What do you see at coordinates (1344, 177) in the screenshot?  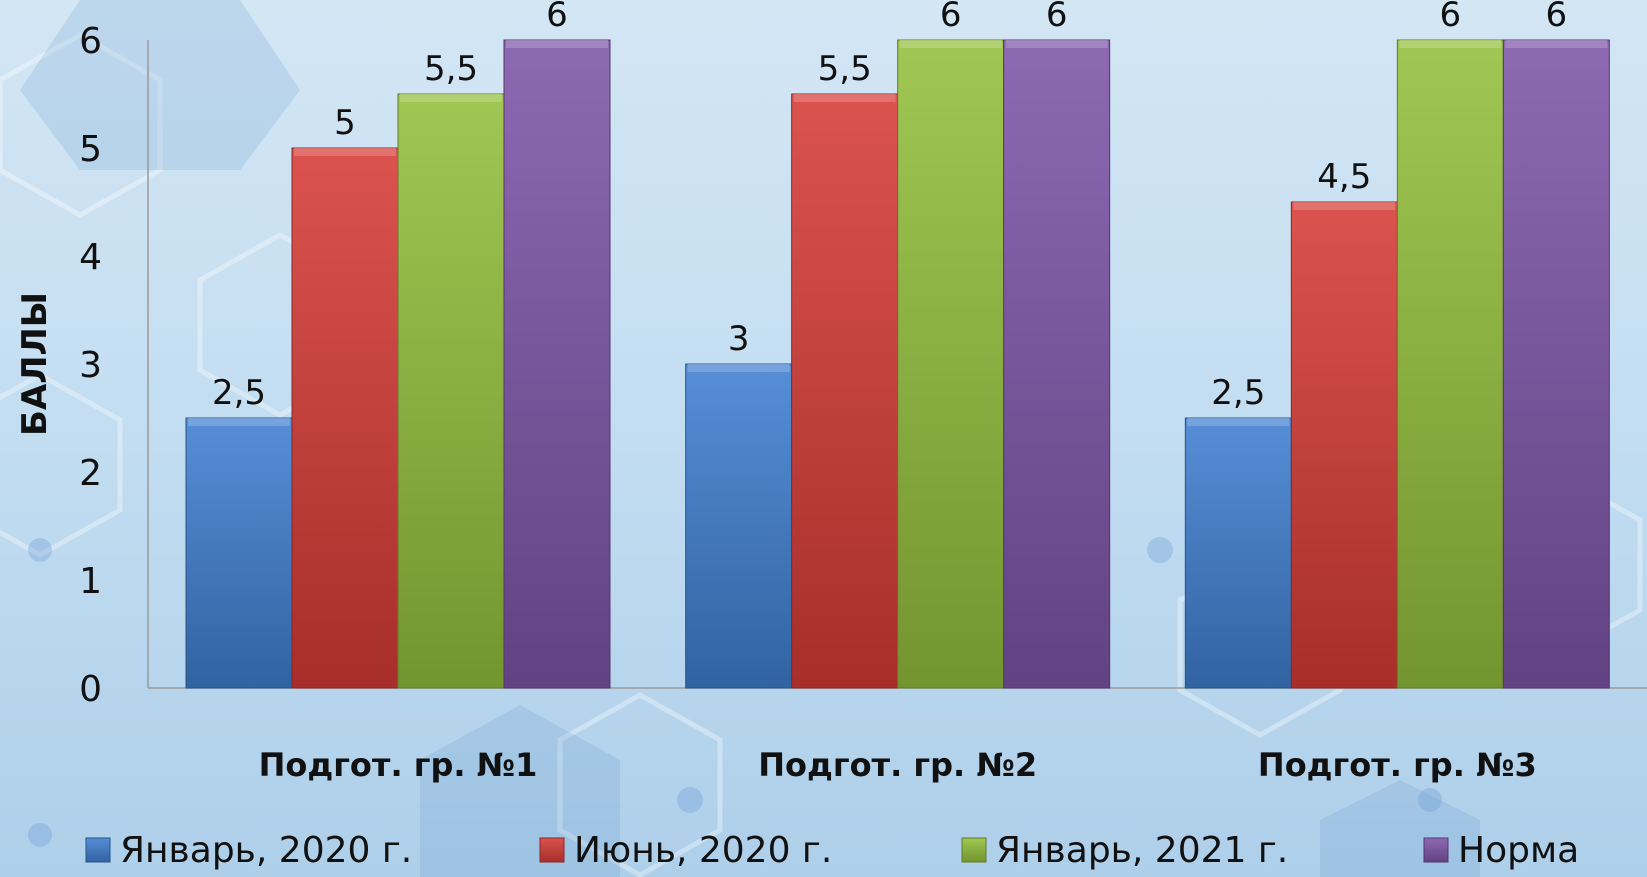 I see `data-label: 4,5` at bounding box center [1344, 177].